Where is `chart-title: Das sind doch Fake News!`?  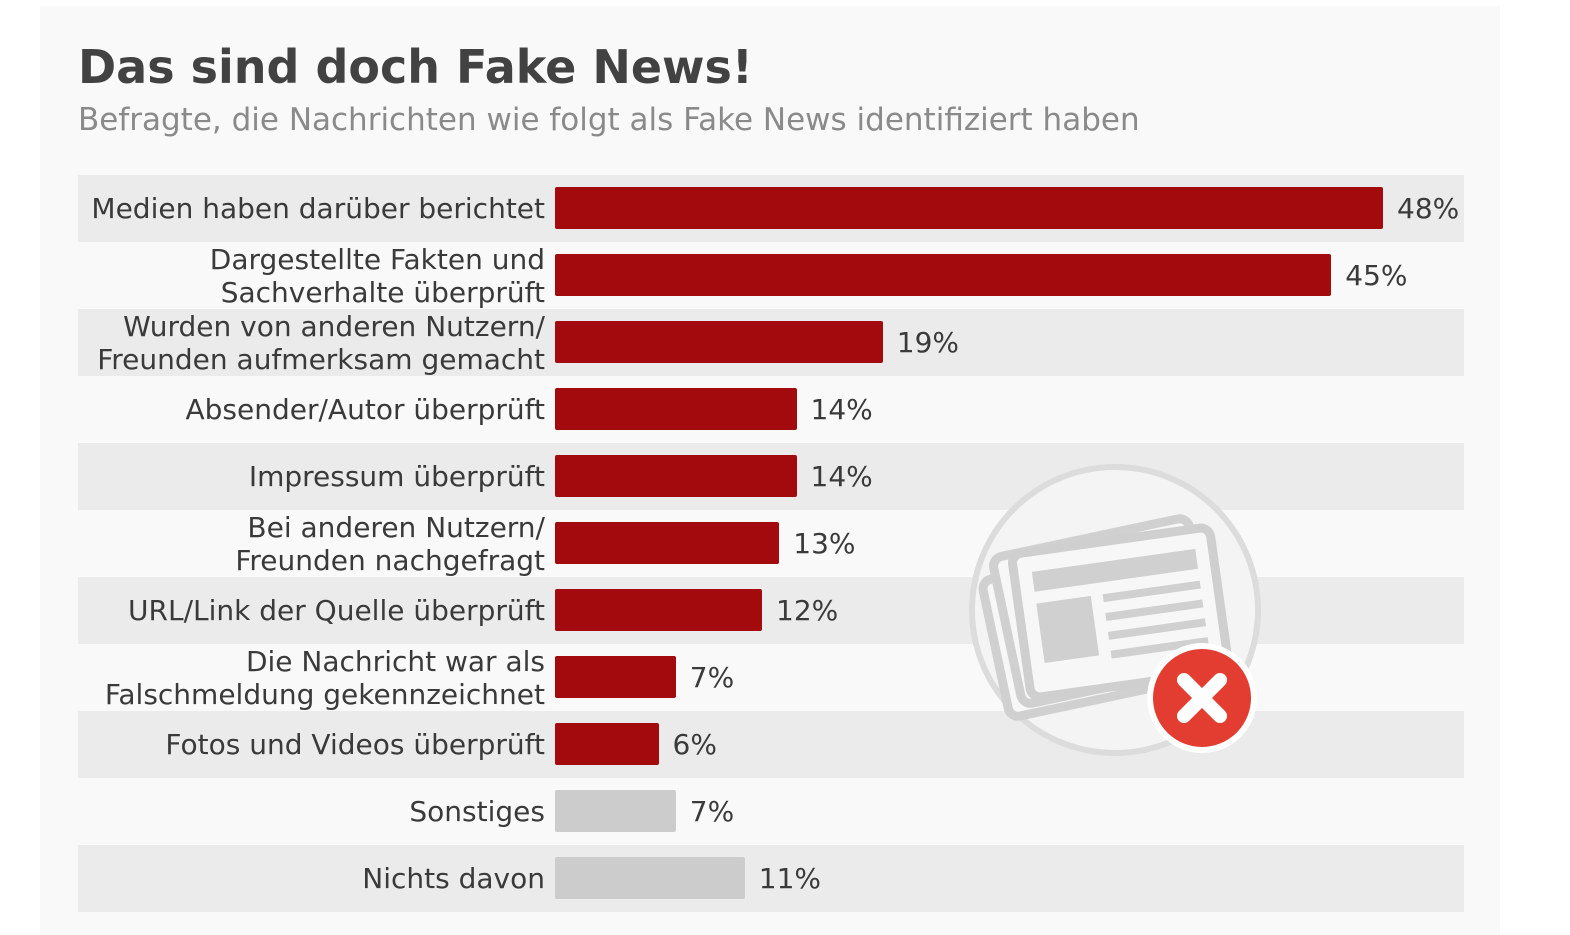
chart-title: Das sind doch Fake News! is located at coordinates (415, 67).